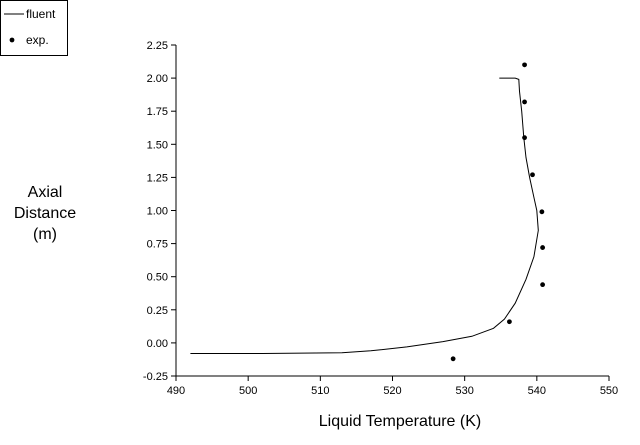  What do you see at coordinates (157, 212) in the screenshot?
I see `y-tick-label: 1.00` at bounding box center [157, 212].